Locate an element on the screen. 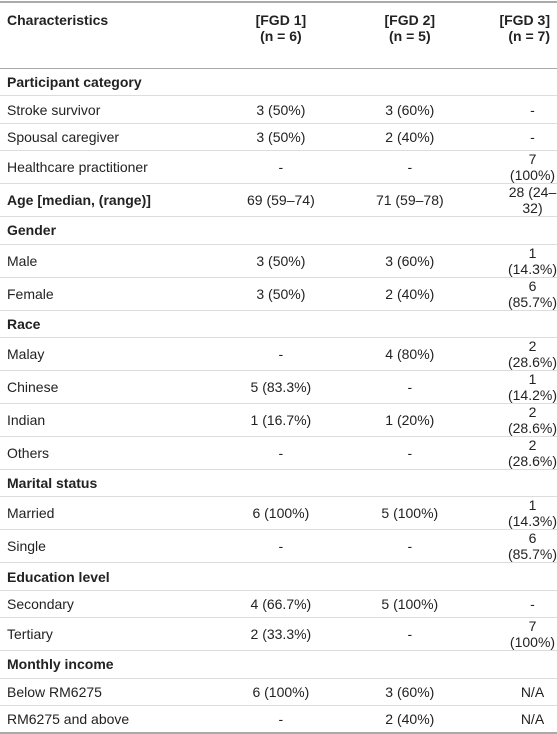  header-label: [FGD 3] is located at coordinates (524, 20).